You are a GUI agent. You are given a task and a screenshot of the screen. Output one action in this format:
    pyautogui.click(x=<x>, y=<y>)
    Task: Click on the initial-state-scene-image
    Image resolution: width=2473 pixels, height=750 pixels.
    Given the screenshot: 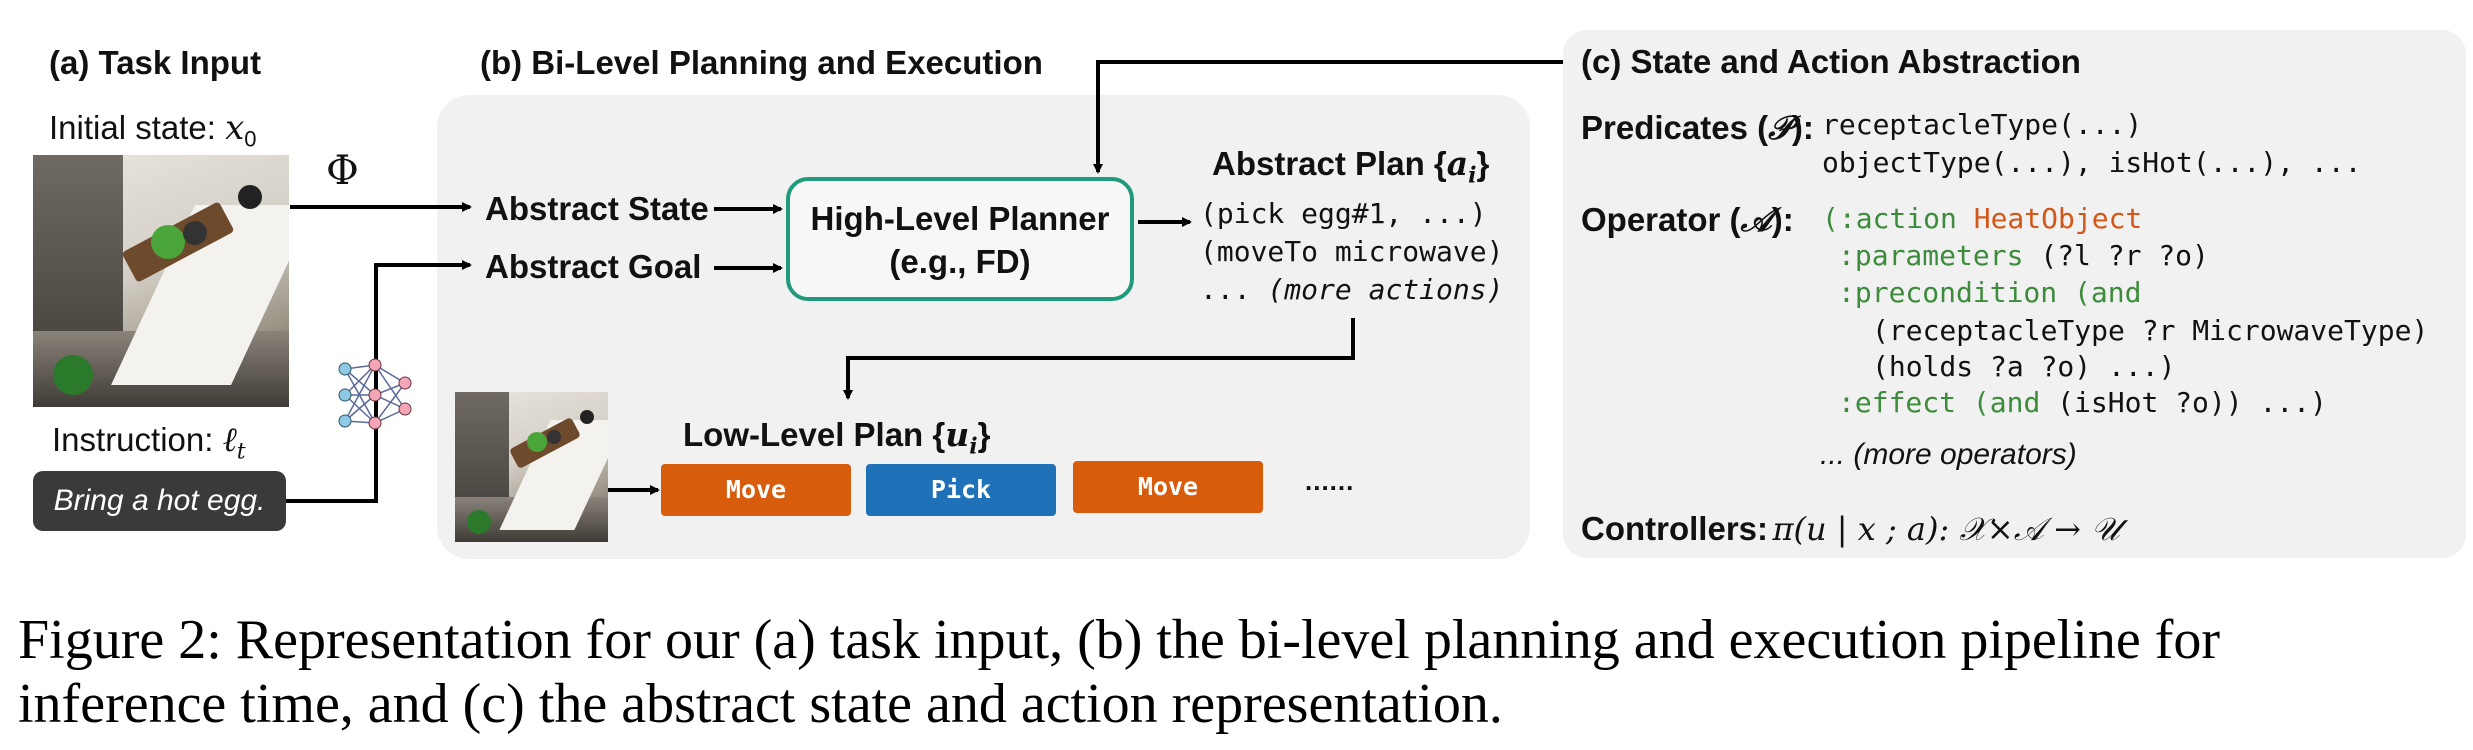 What is the action you would take?
    pyautogui.click(x=161, y=281)
    